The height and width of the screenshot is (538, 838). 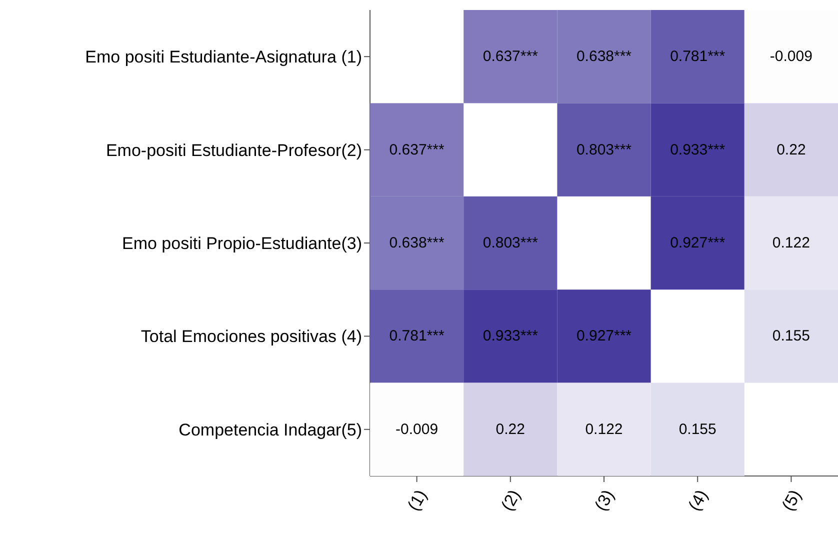 I want to click on x-tick-label: (3), so click(x=604, y=500).